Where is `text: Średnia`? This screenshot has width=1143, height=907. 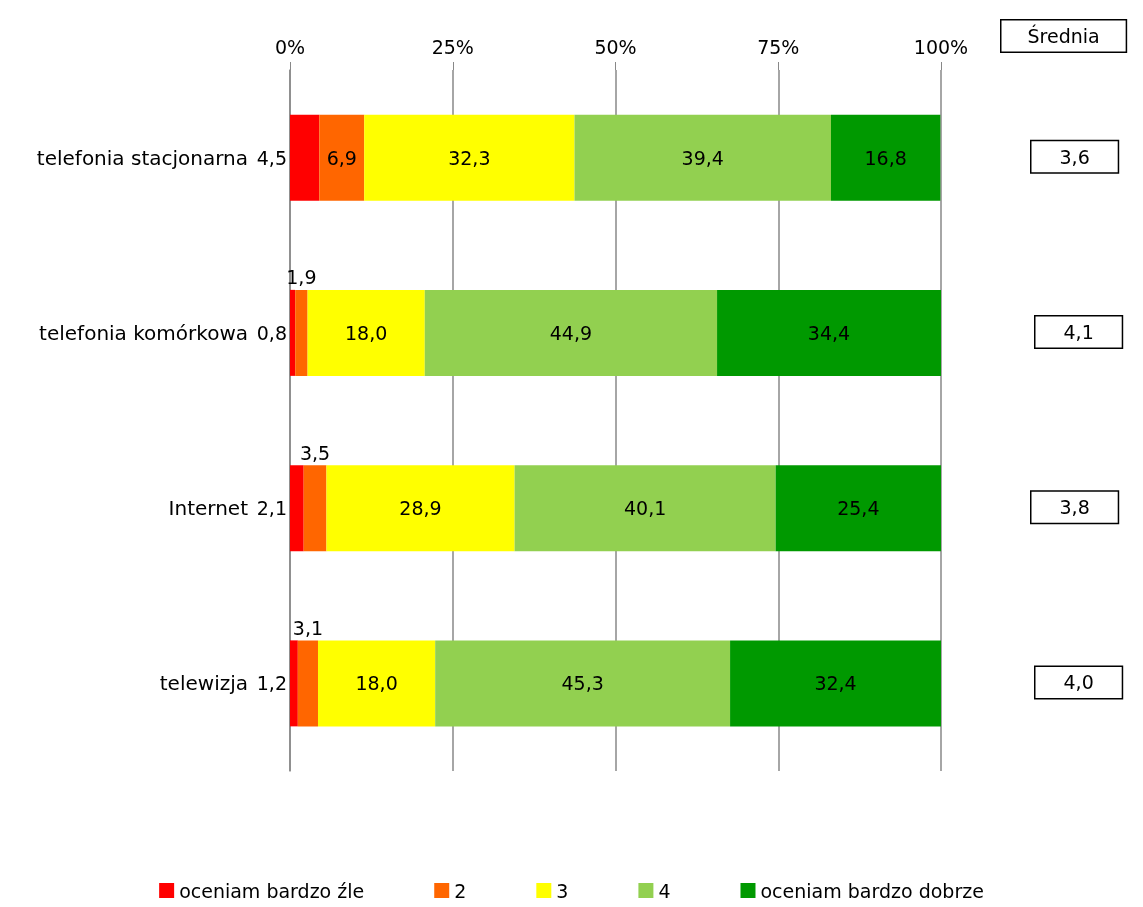 text: Średnia is located at coordinates (1063, 35).